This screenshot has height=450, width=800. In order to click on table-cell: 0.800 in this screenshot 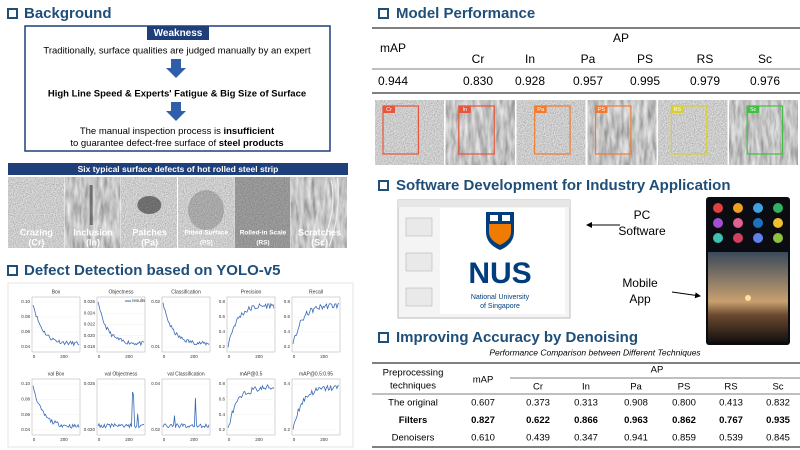, I will do `click(684, 403)`.